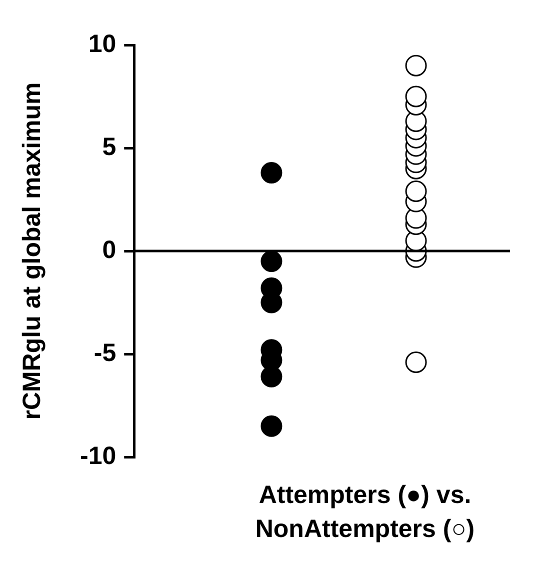 The width and height of the screenshot is (536, 585). Describe the element at coordinates (105, 352) in the screenshot. I see `y-tick-label: -5` at that location.